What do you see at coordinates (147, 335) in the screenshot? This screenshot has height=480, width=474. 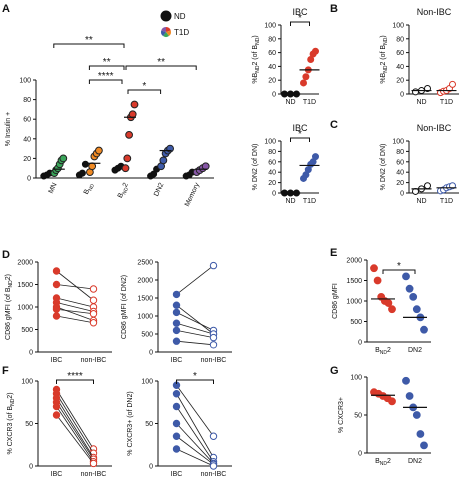 I see `y-tick-label: 500` at bounding box center [147, 335].